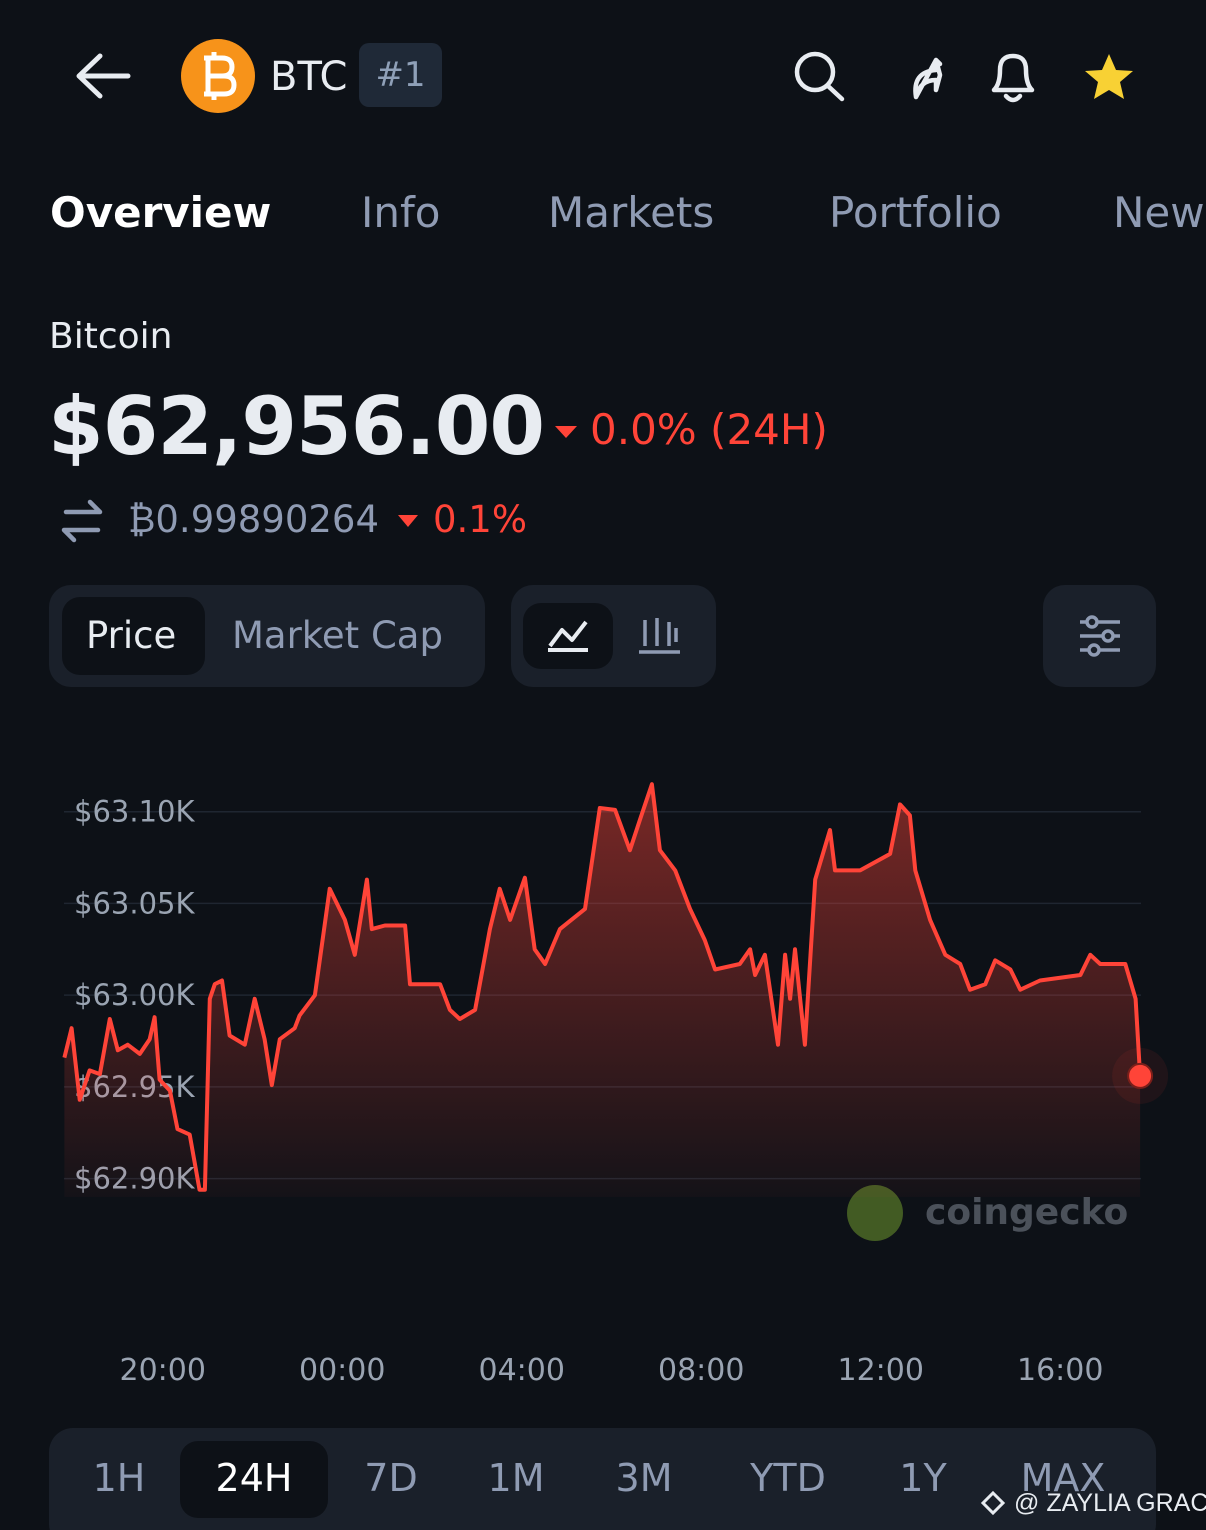  What do you see at coordinates (1063, 1478) in the screenshot?
I see `range: MAX` at bounding box center [1063, 1478].